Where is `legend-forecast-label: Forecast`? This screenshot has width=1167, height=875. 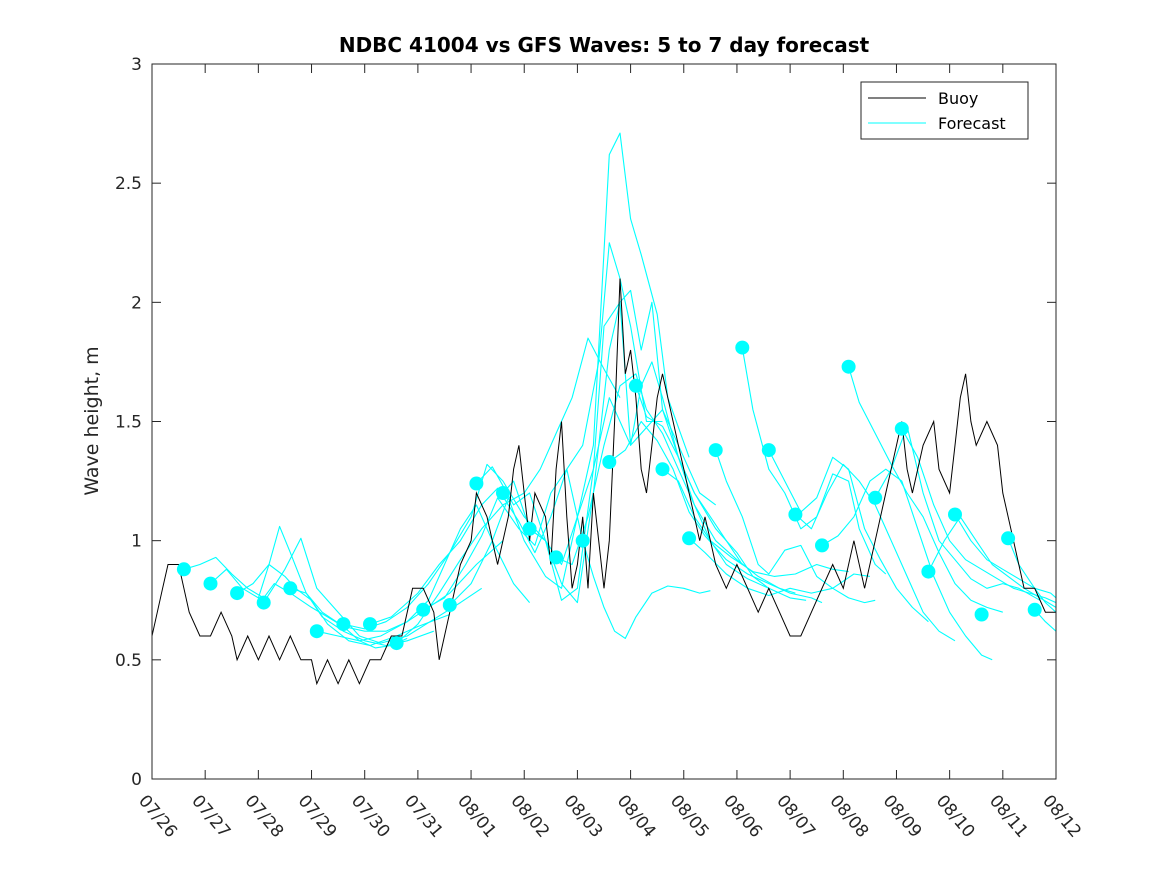 legend-forecast-label: Forecast is located at coordinates (972, 123).